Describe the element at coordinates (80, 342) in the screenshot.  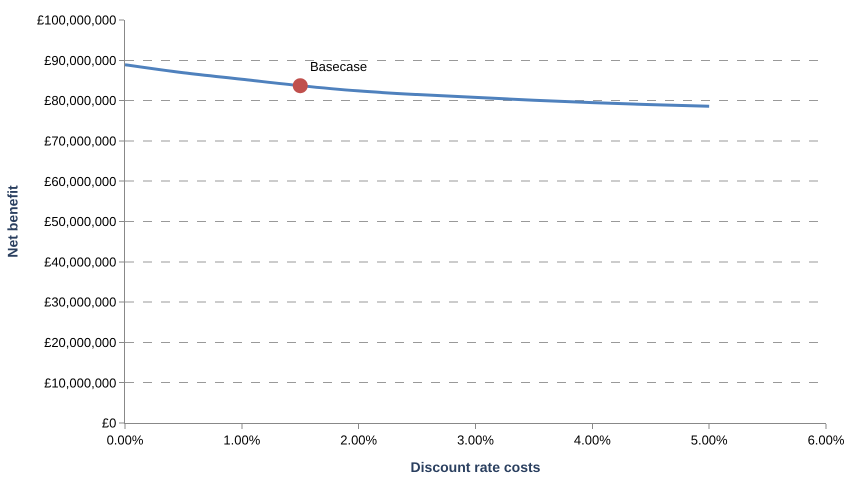
I see `y-tick-label: £20,000,000` at that location.